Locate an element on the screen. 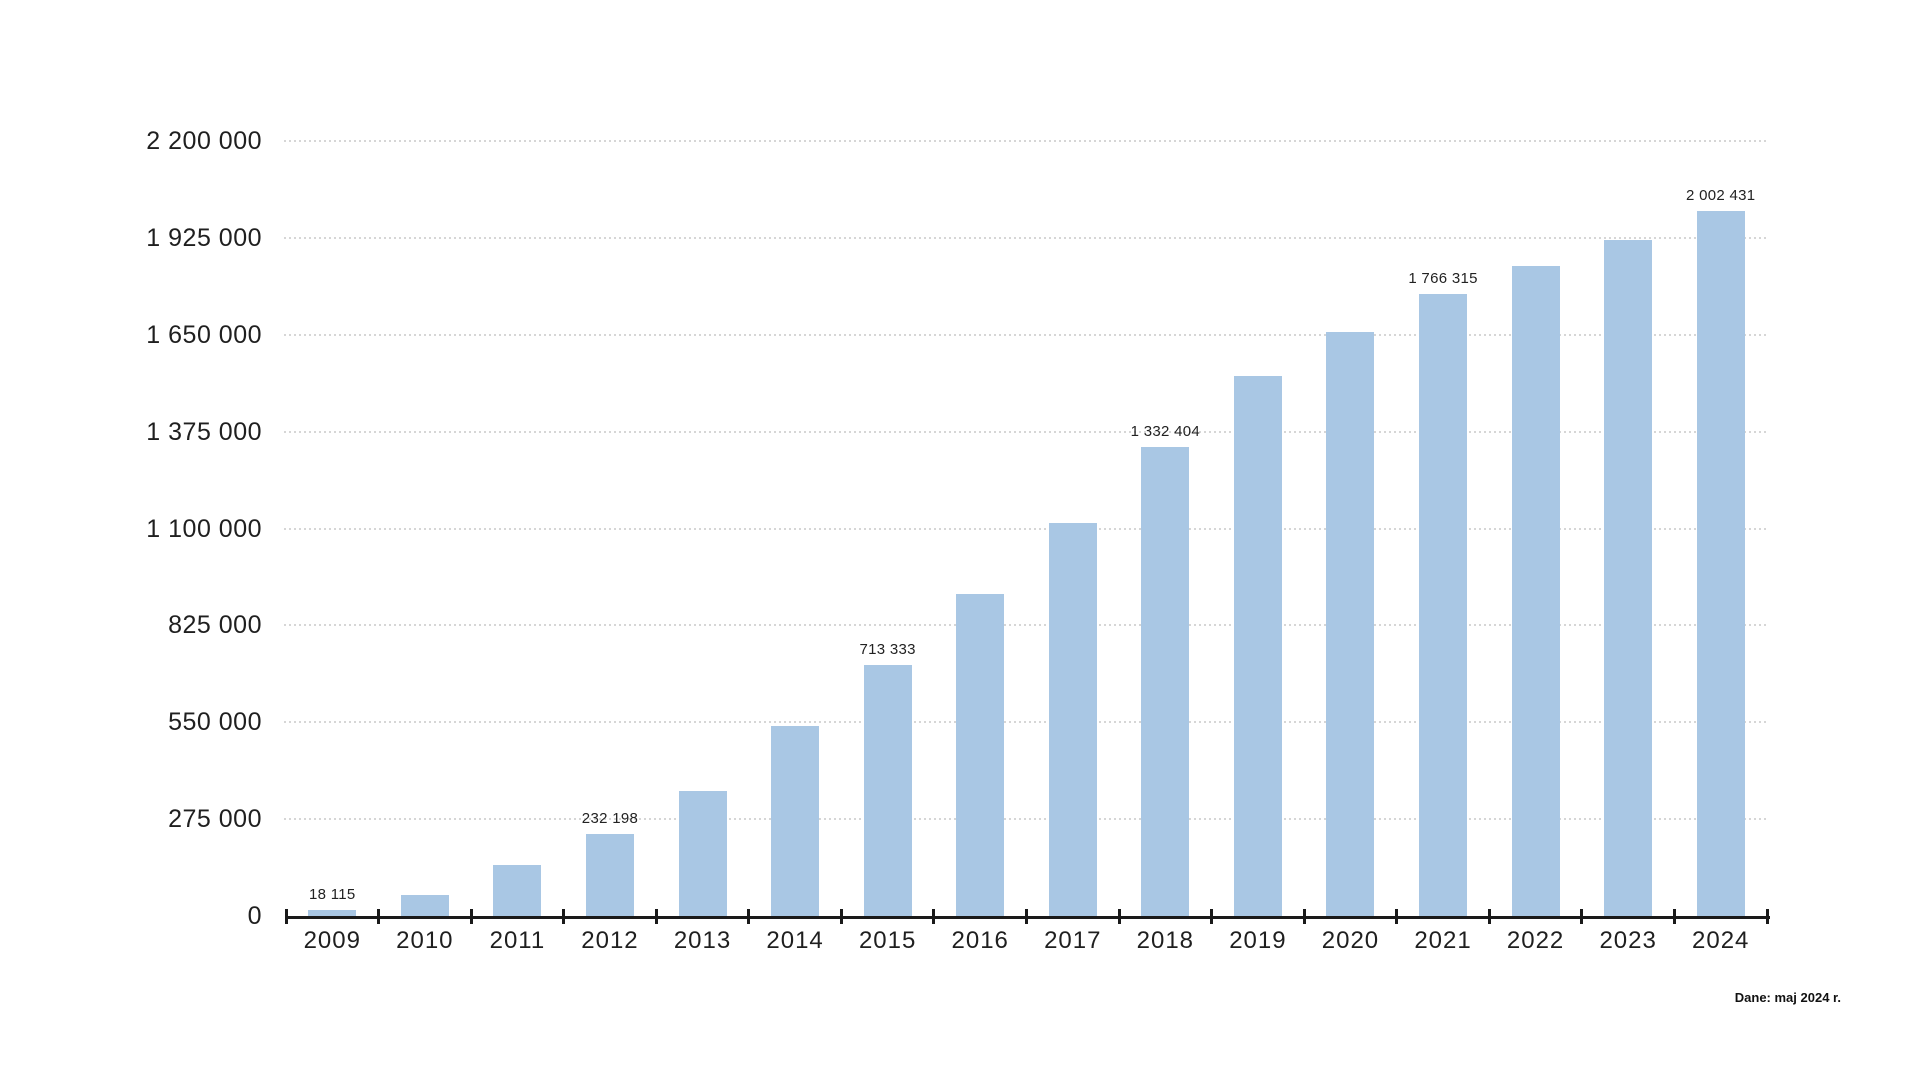 Image resolution: width=1920 pixels, height=1080 pixels. x-axis-label-2023: 2023 is located at coordinates (1628, 940).